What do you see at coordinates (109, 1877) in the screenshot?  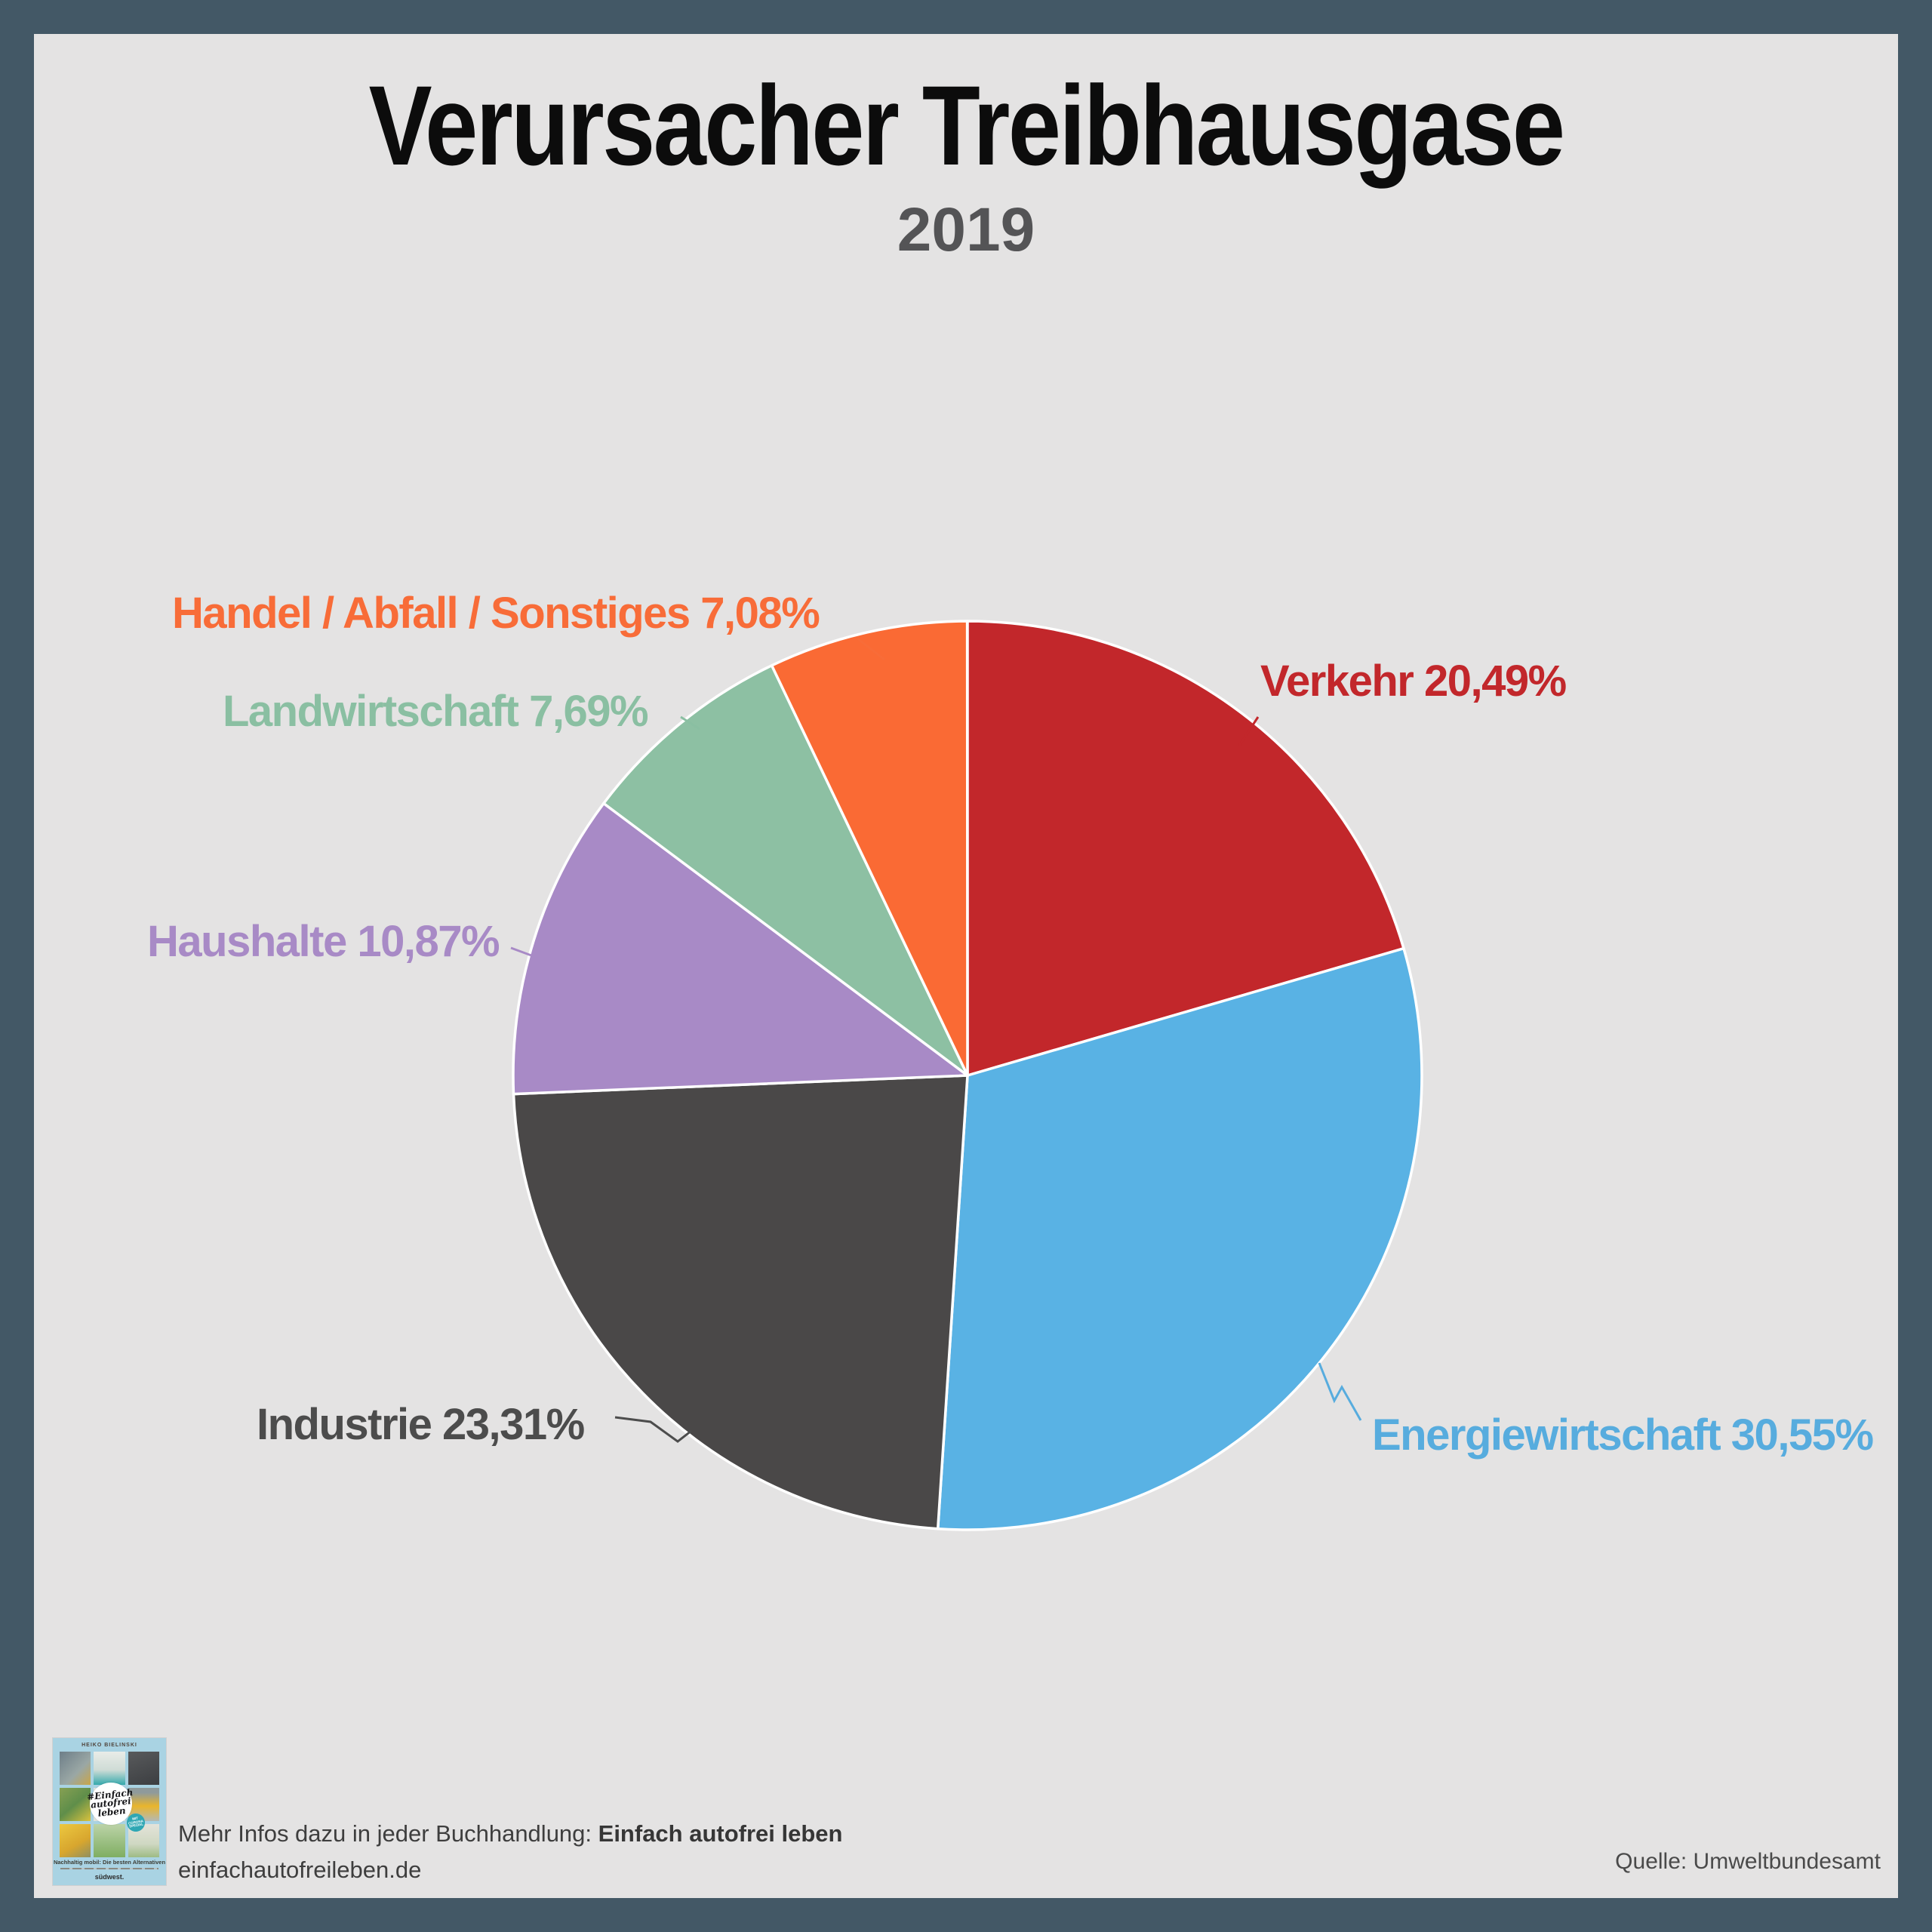 I see `book-publisher: südwest.` at bounding box center [109, 1877].